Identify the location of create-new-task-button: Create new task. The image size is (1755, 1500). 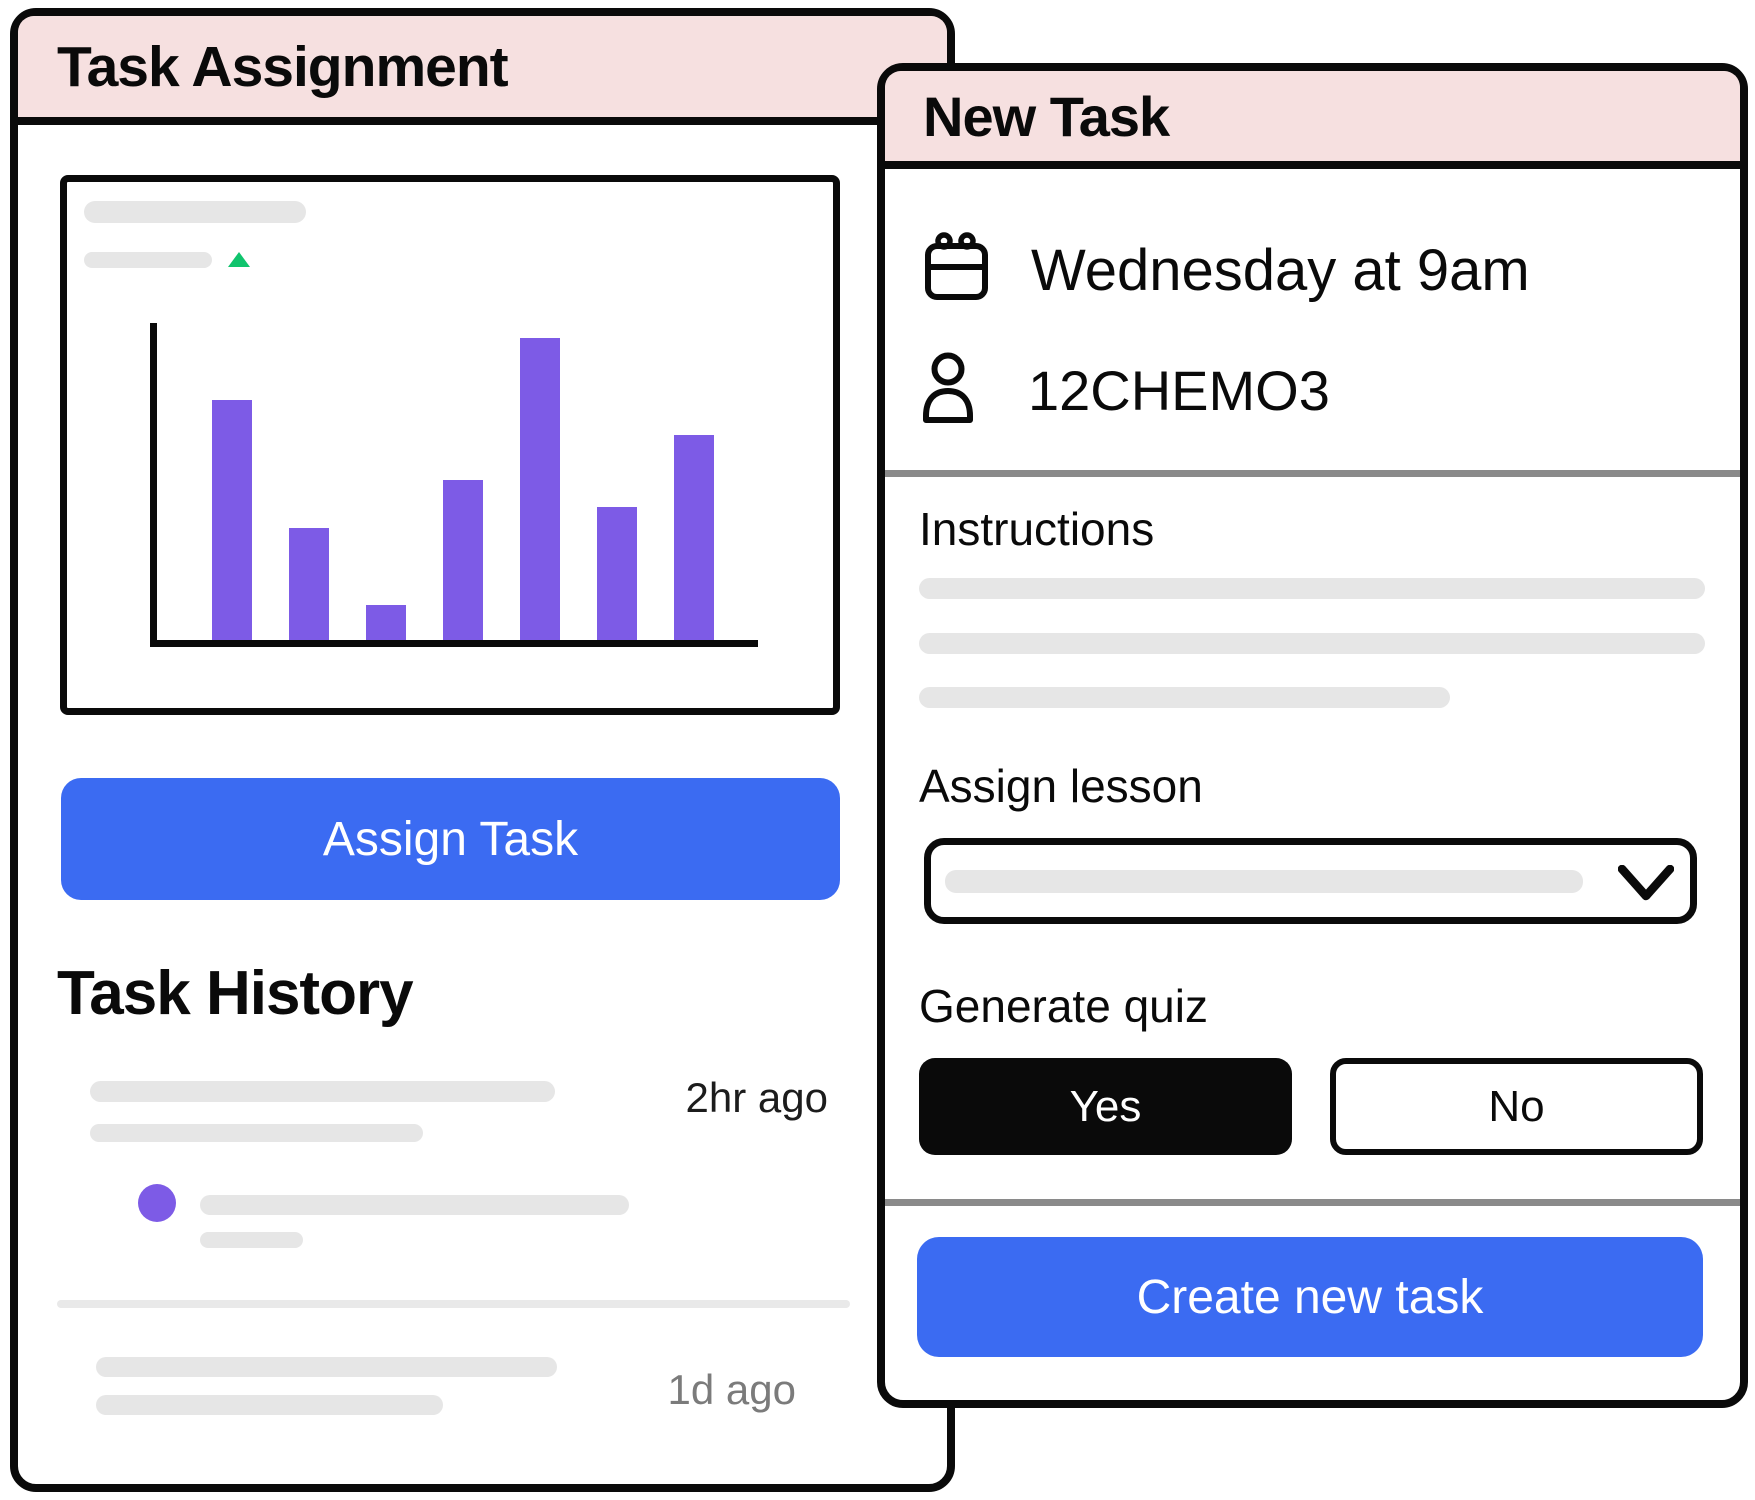
(1310, 1297).